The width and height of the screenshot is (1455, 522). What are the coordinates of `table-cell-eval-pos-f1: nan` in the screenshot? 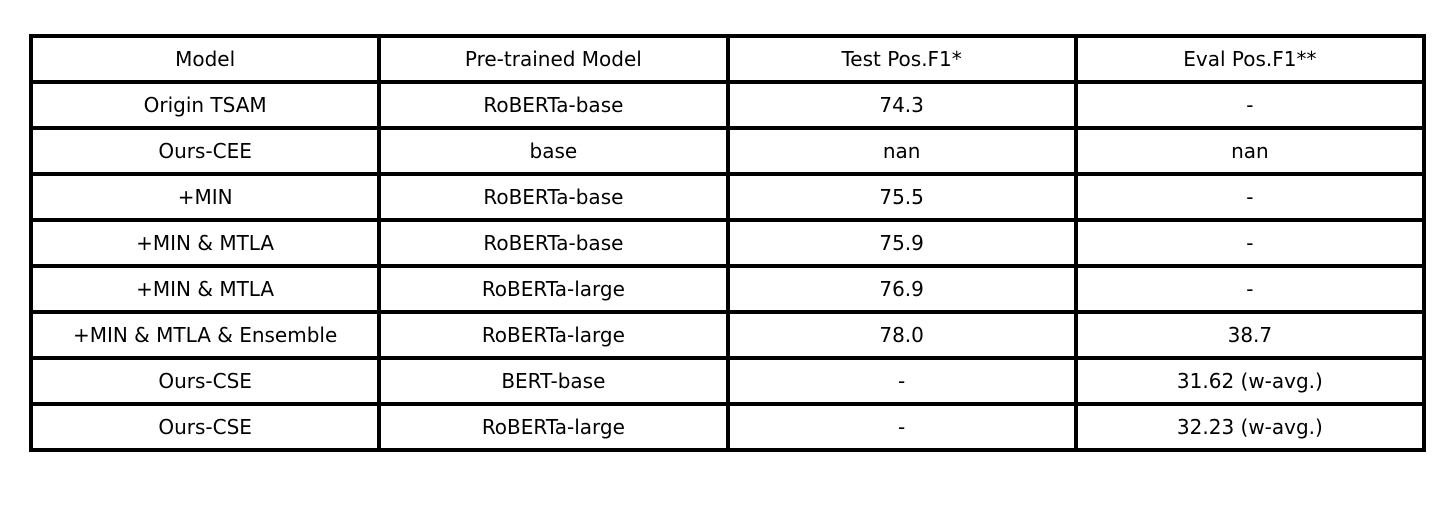 It's located at (1250, 151).